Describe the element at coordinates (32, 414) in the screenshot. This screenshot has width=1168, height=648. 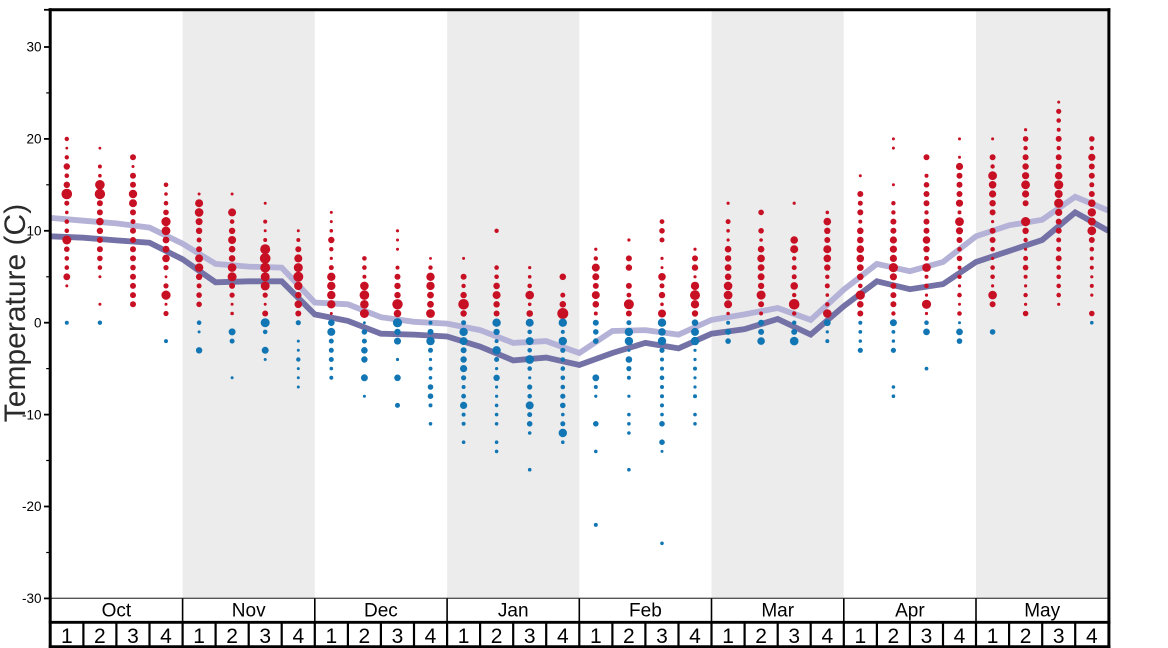
I see `svg-text: -10` at that location.